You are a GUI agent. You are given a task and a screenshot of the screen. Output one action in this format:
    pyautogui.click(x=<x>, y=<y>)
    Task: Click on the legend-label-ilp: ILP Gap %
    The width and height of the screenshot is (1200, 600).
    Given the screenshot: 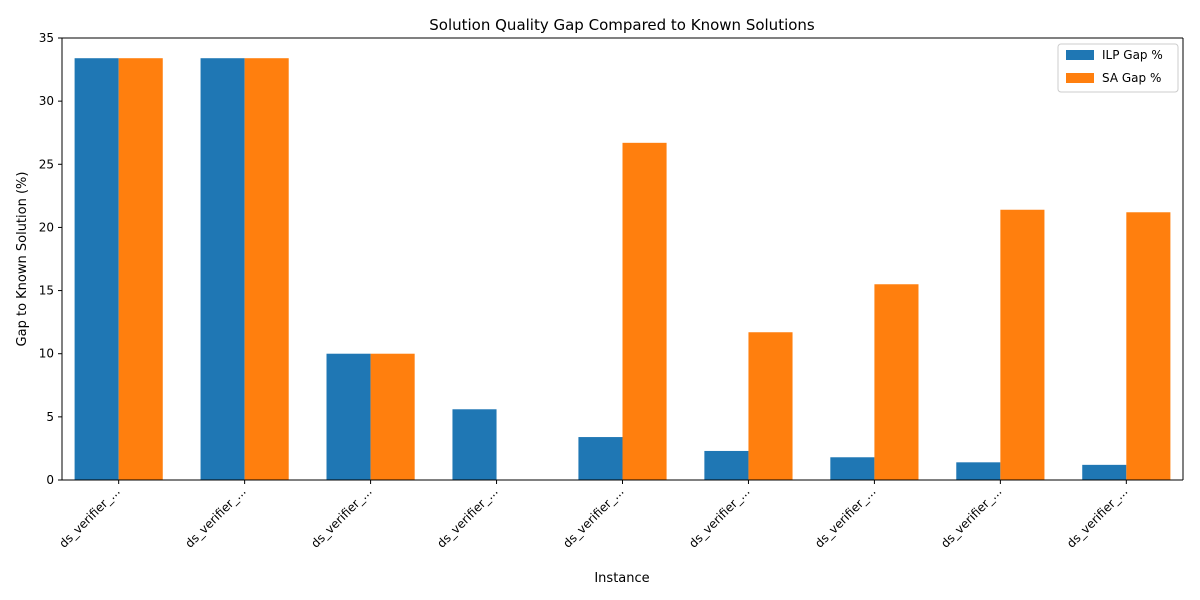 What is the action you would take?
    pyautogui.click(x=1132, y=55)
    